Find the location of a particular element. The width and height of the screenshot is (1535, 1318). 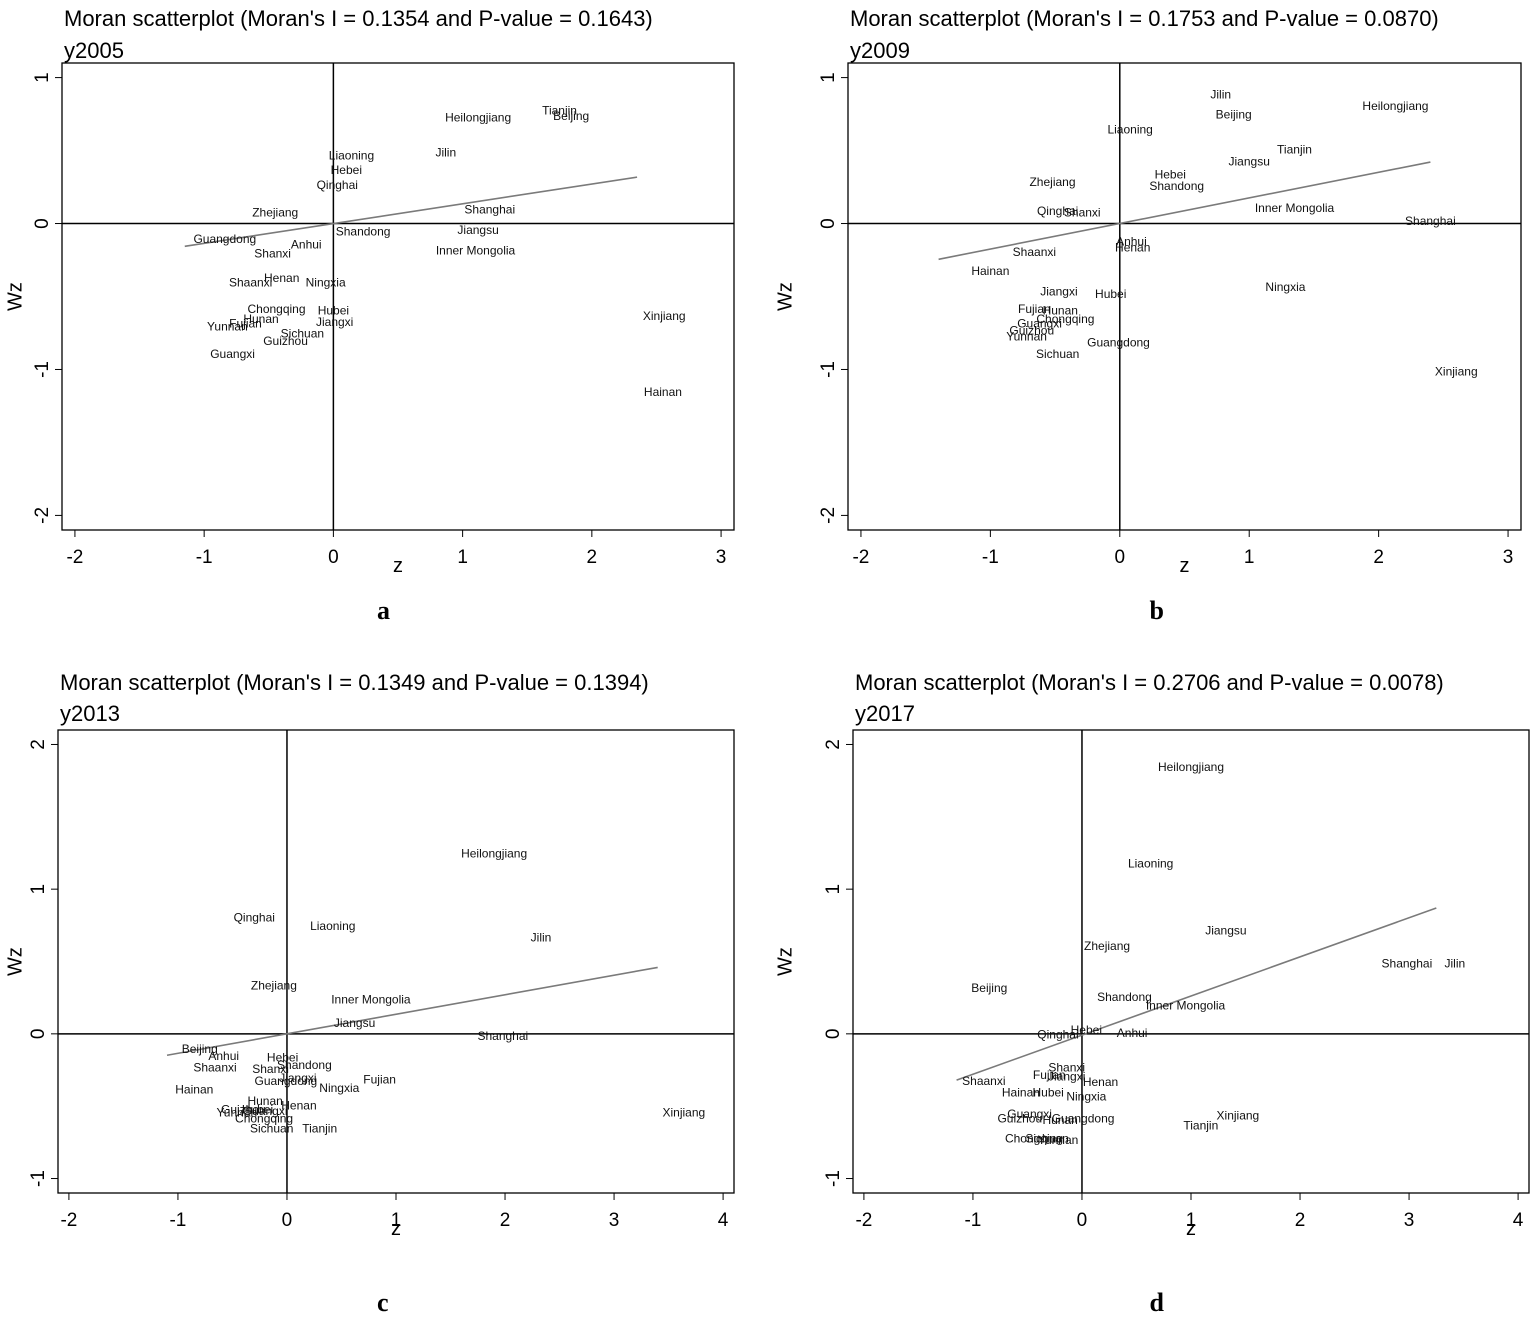

x-tick-label: -1 is located at coordinates (204, 557).